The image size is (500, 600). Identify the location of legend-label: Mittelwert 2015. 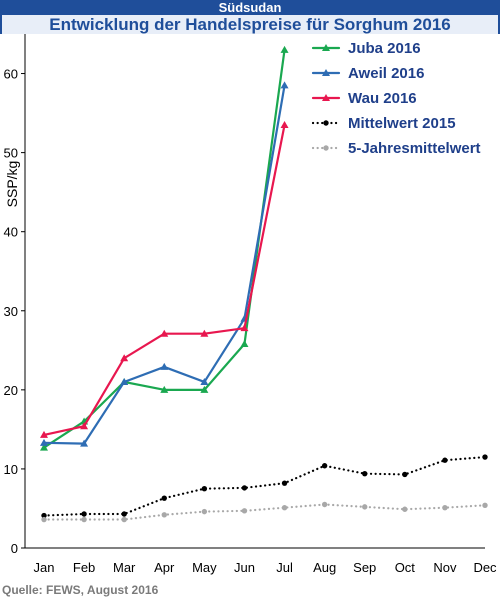
(402, 123).